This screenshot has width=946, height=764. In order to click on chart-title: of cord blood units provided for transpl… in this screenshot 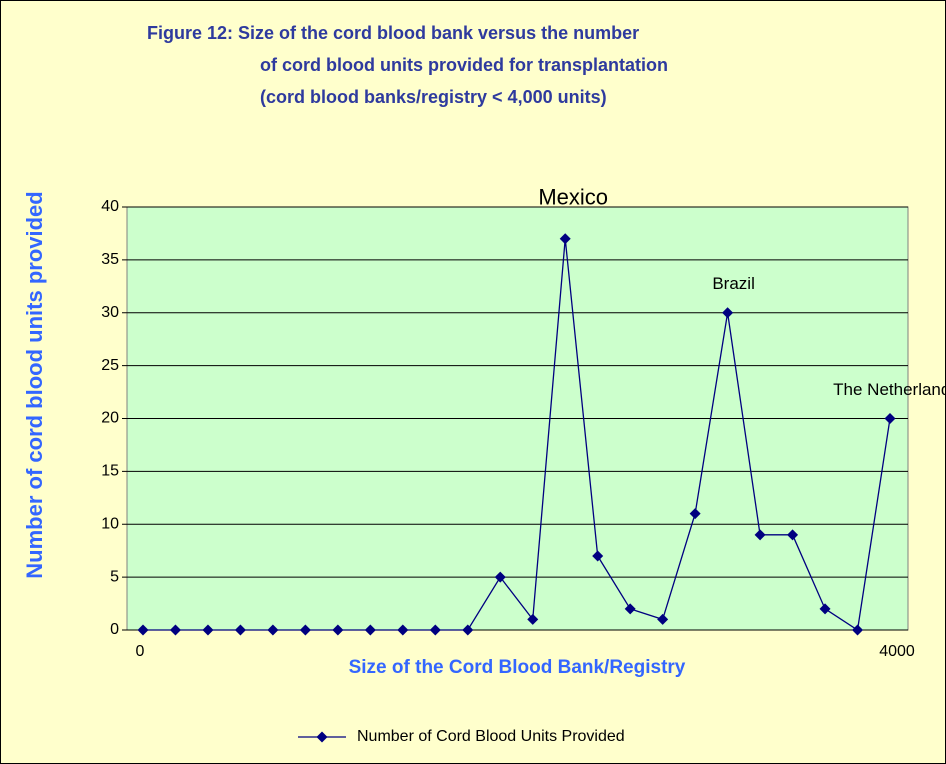, I will do `click(464, 65)`.